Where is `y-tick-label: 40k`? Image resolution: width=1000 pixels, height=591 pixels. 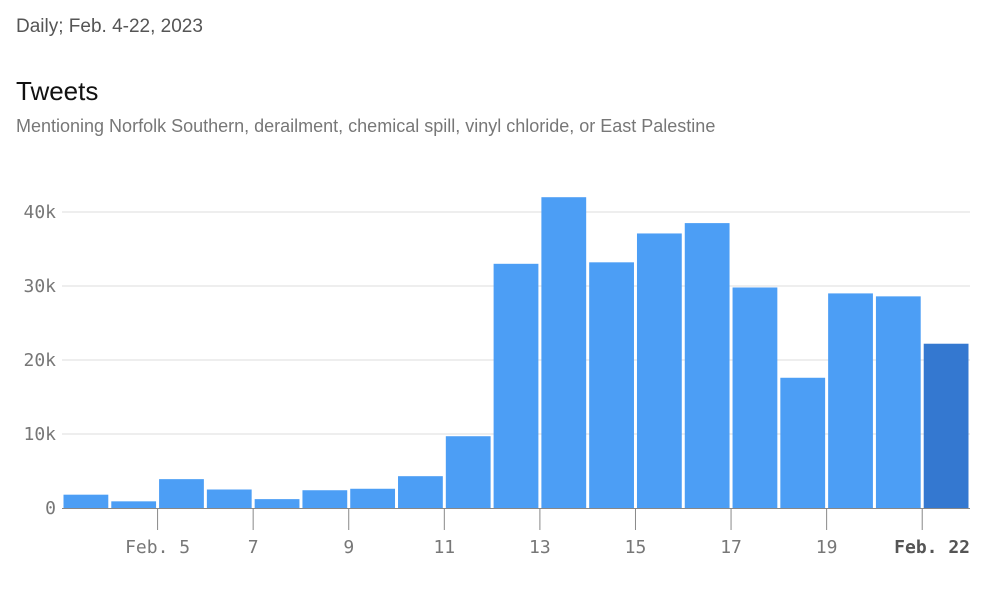 y-tick-label: 40k is located at coordinates (39, 212).